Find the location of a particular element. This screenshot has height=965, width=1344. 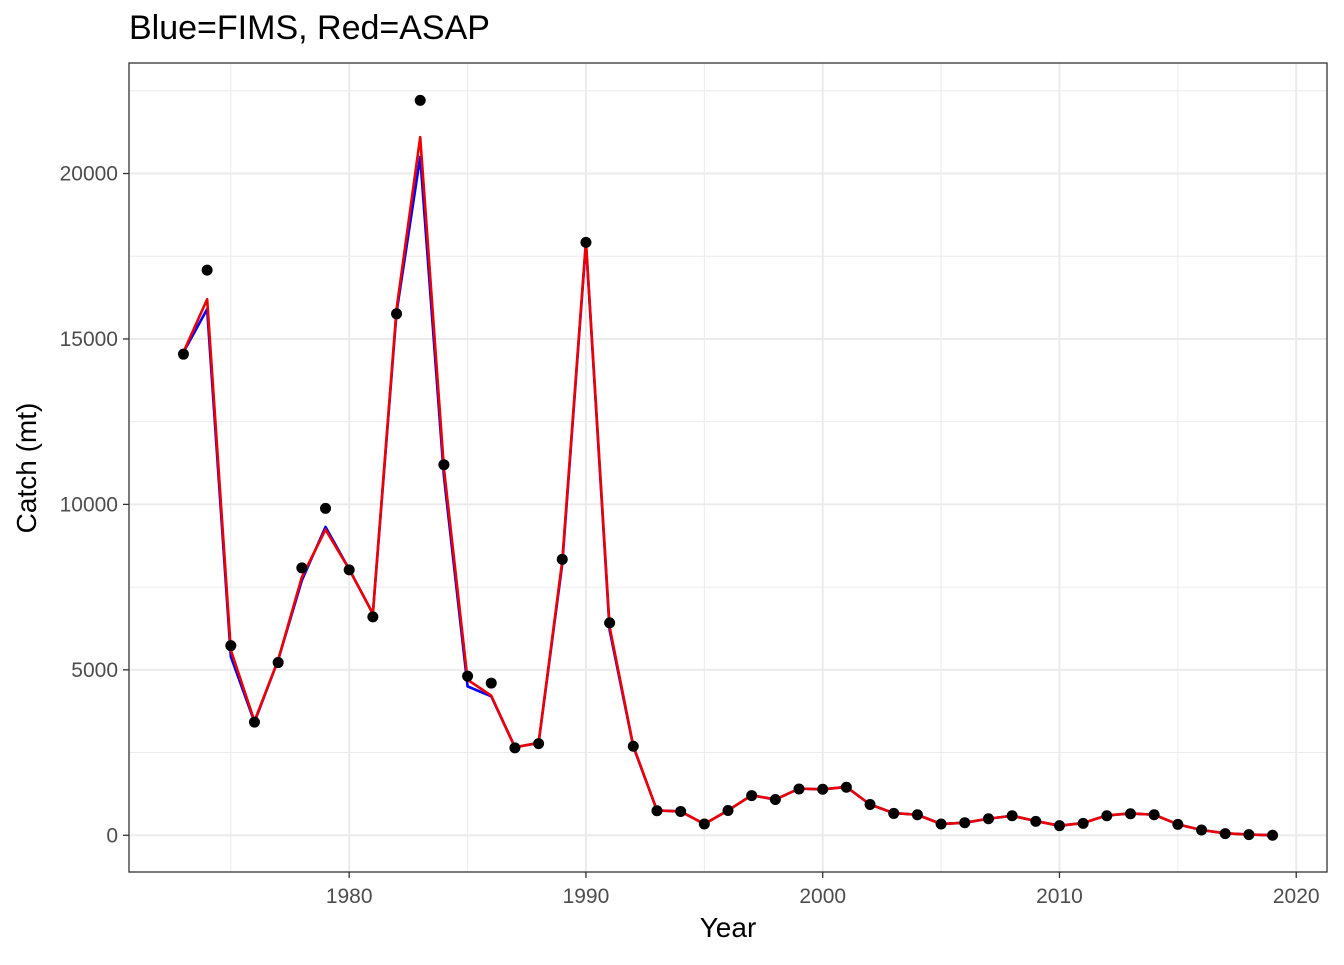

chart-title: Blue=FIMS, Red=ASAP is located at coordinates (309, 28).